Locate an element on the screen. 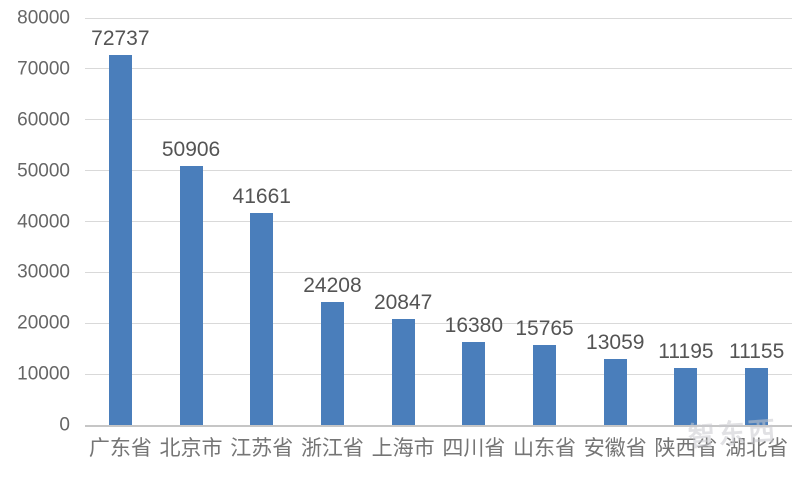 Image resolution: width=800 pixels, height=479 pixels. x-axis-category-label: 湖北省 is located at coordinates (757, 448).